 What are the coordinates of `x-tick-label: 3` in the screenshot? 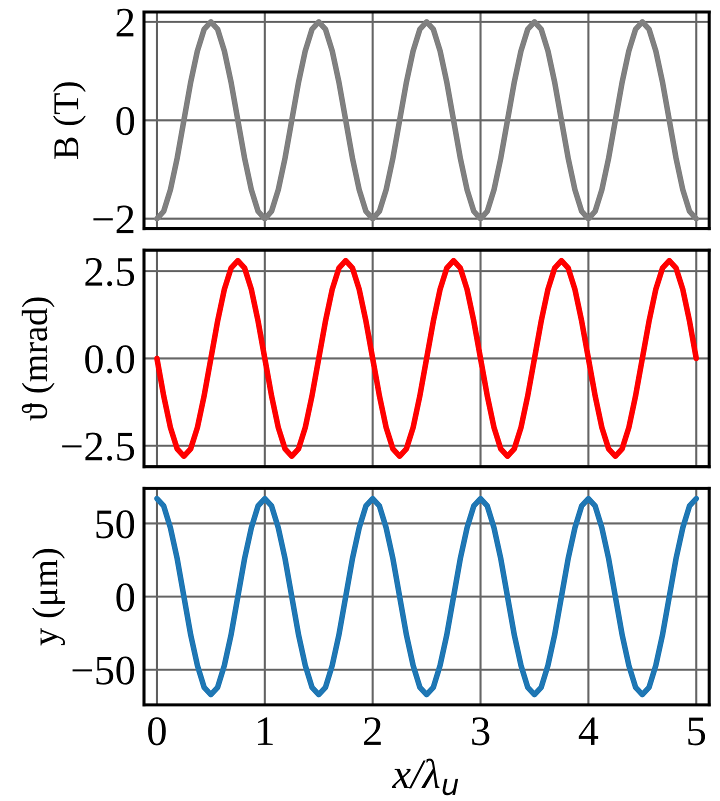 It's located at (481, 731).